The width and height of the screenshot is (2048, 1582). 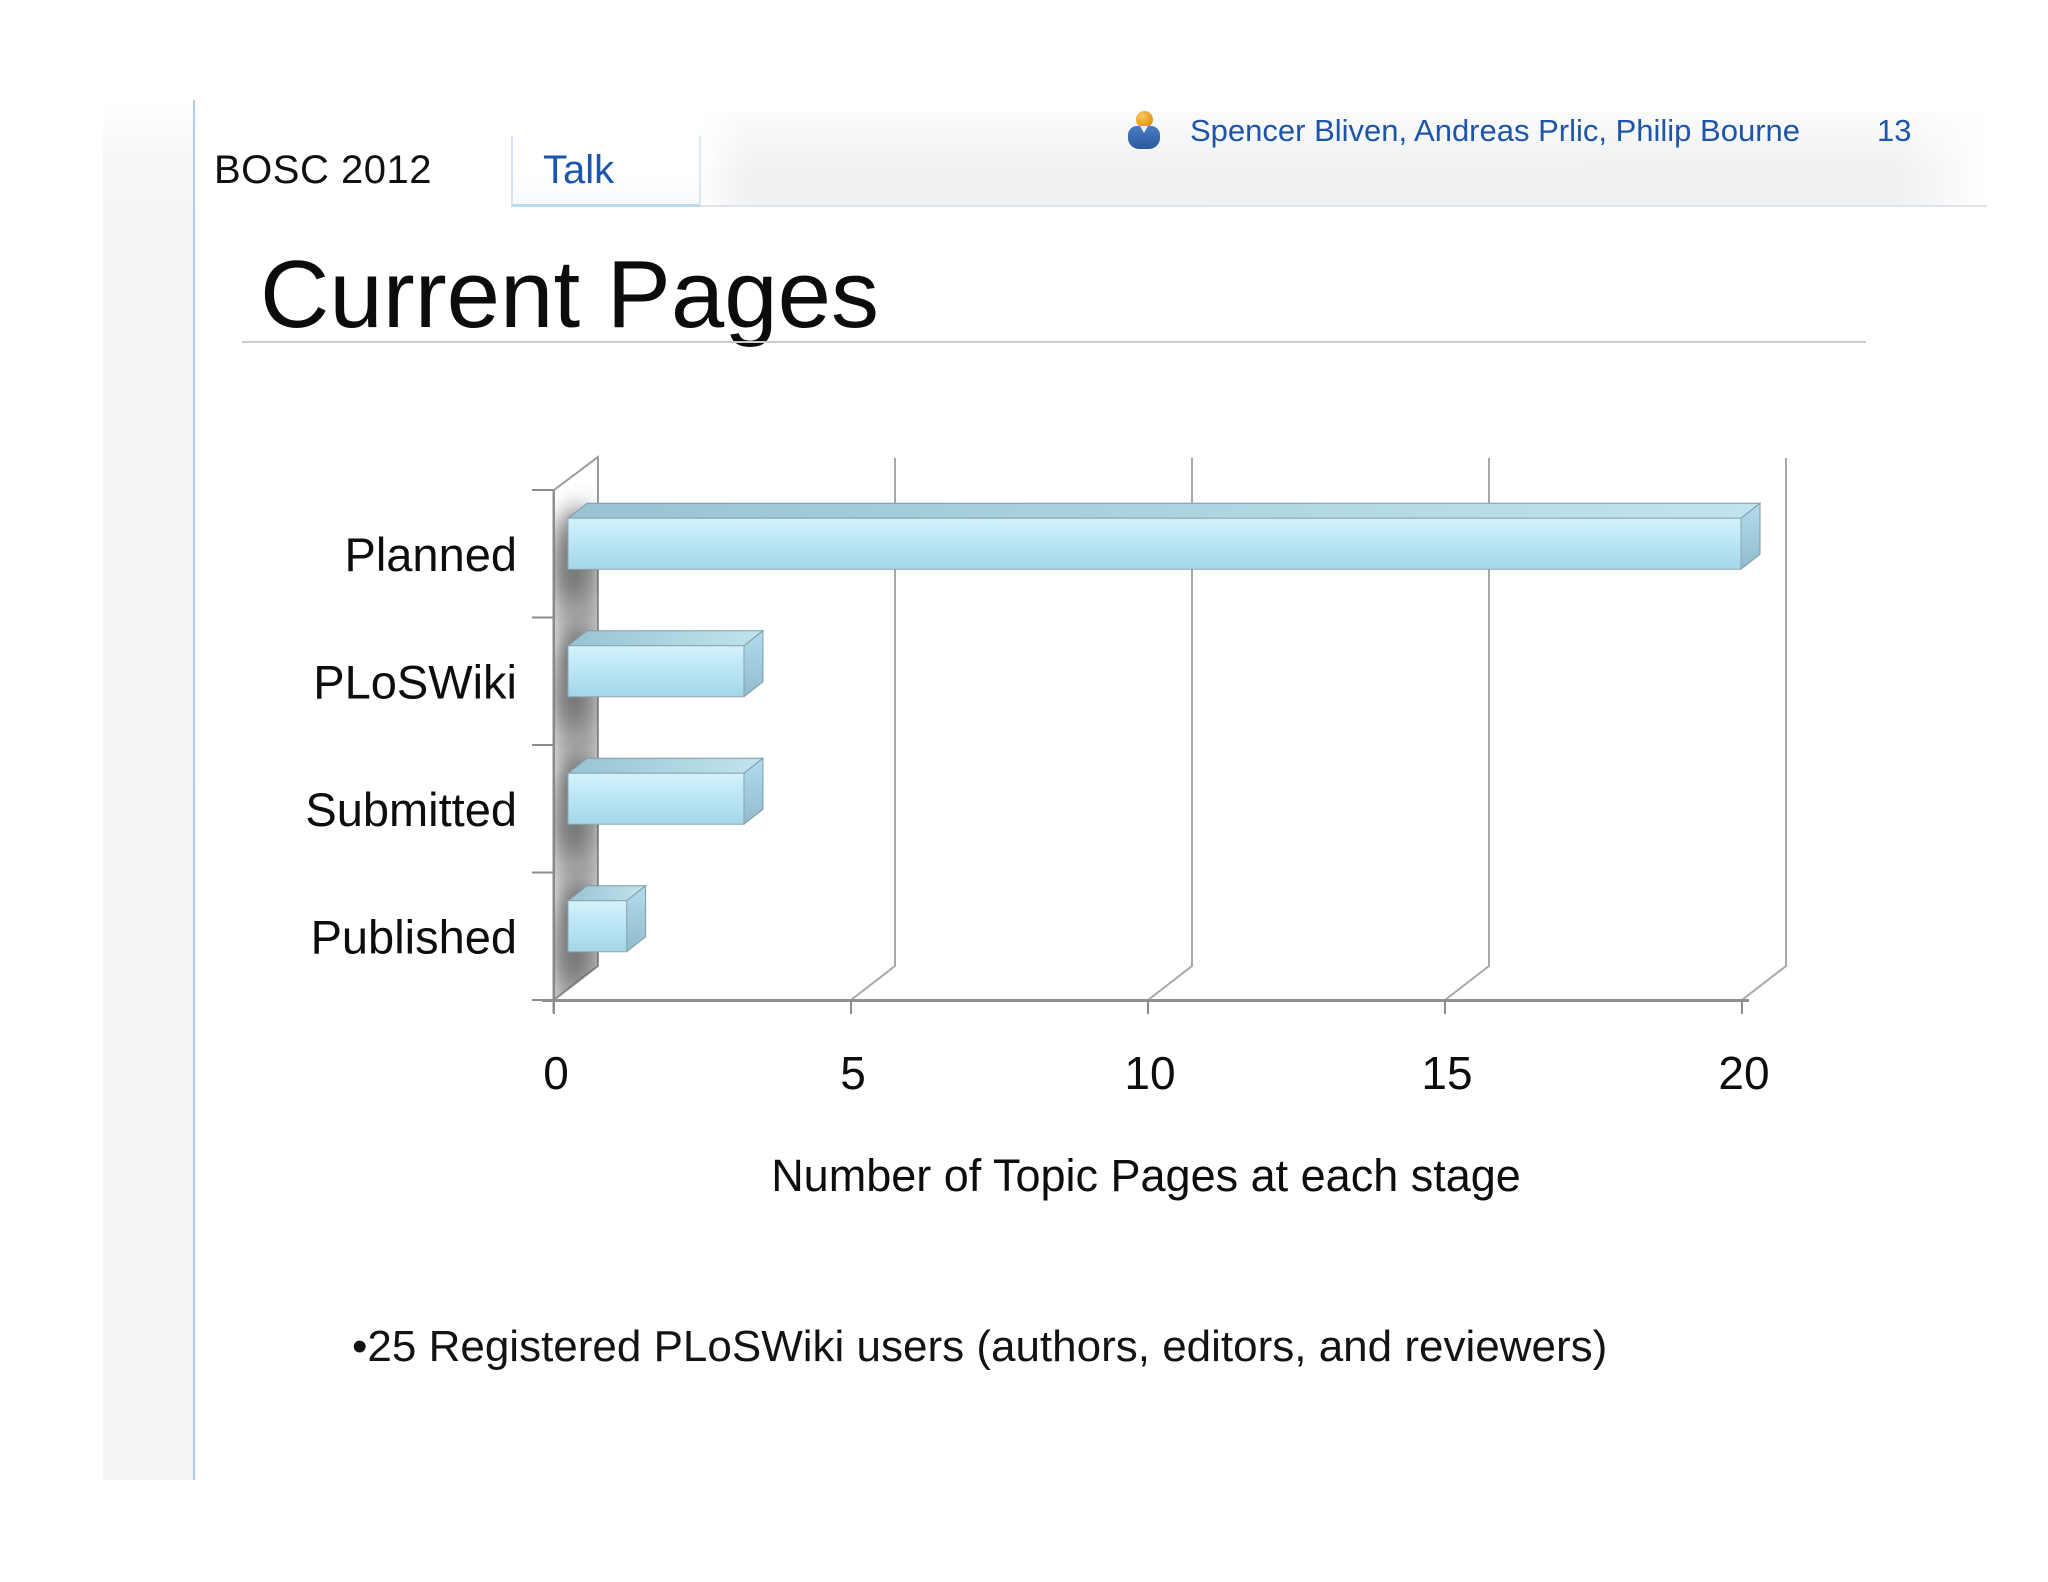 What do you see at coordinates (579, 169) in the screenshot?
I see `tab-talk-label: Talk` at bounding box center [579, 169].